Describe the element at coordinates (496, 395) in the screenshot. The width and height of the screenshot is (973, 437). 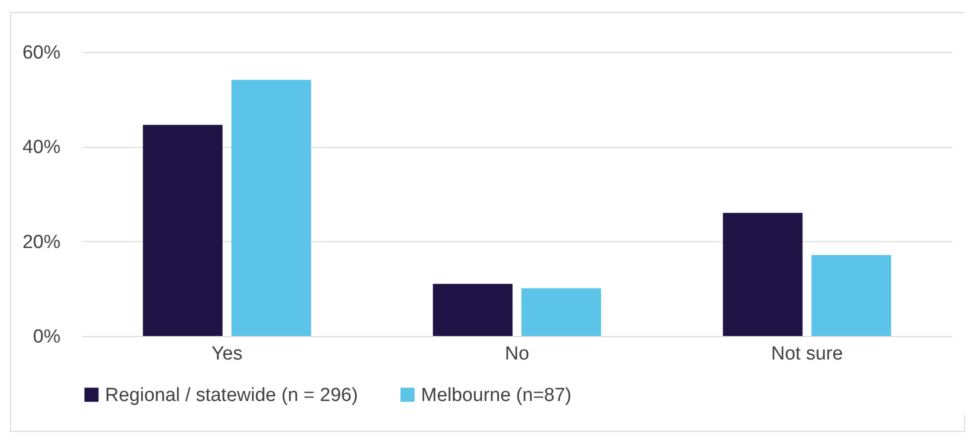
I see `legend-label: Melbourne (n=87)` at that location.